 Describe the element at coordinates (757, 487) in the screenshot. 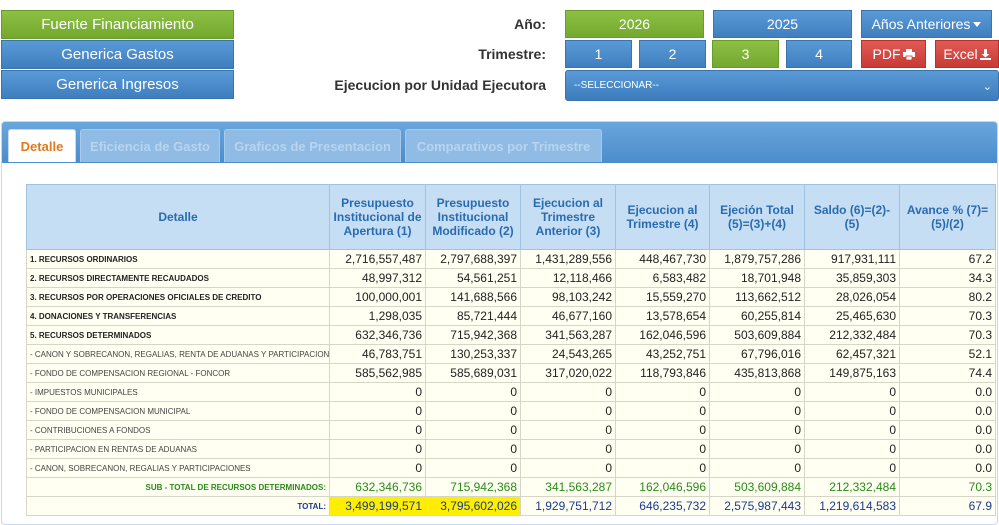

I see `cell-value: 503,609,884` at that location.